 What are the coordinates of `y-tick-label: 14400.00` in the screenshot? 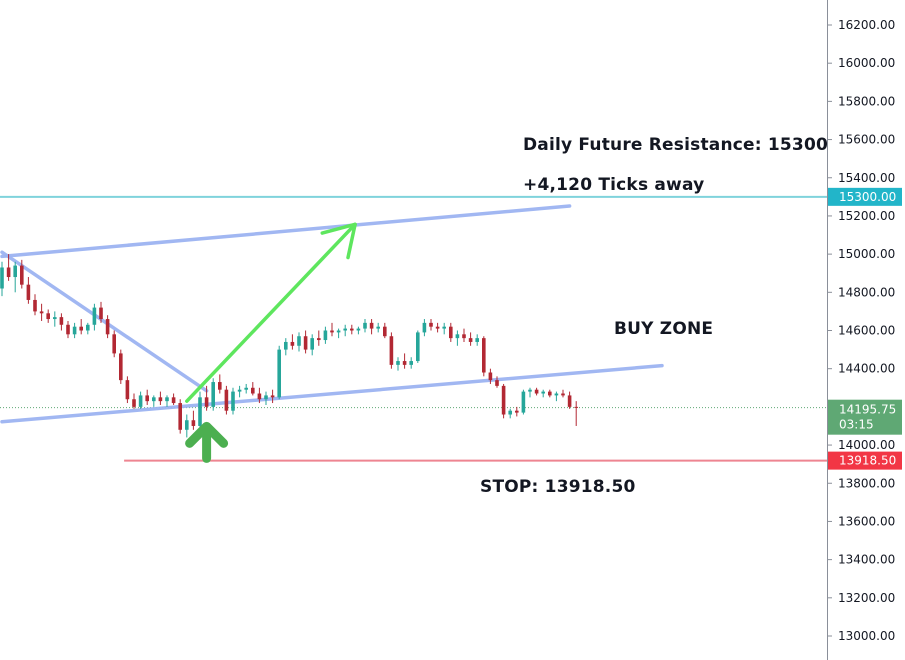 It's located at (866, 369).